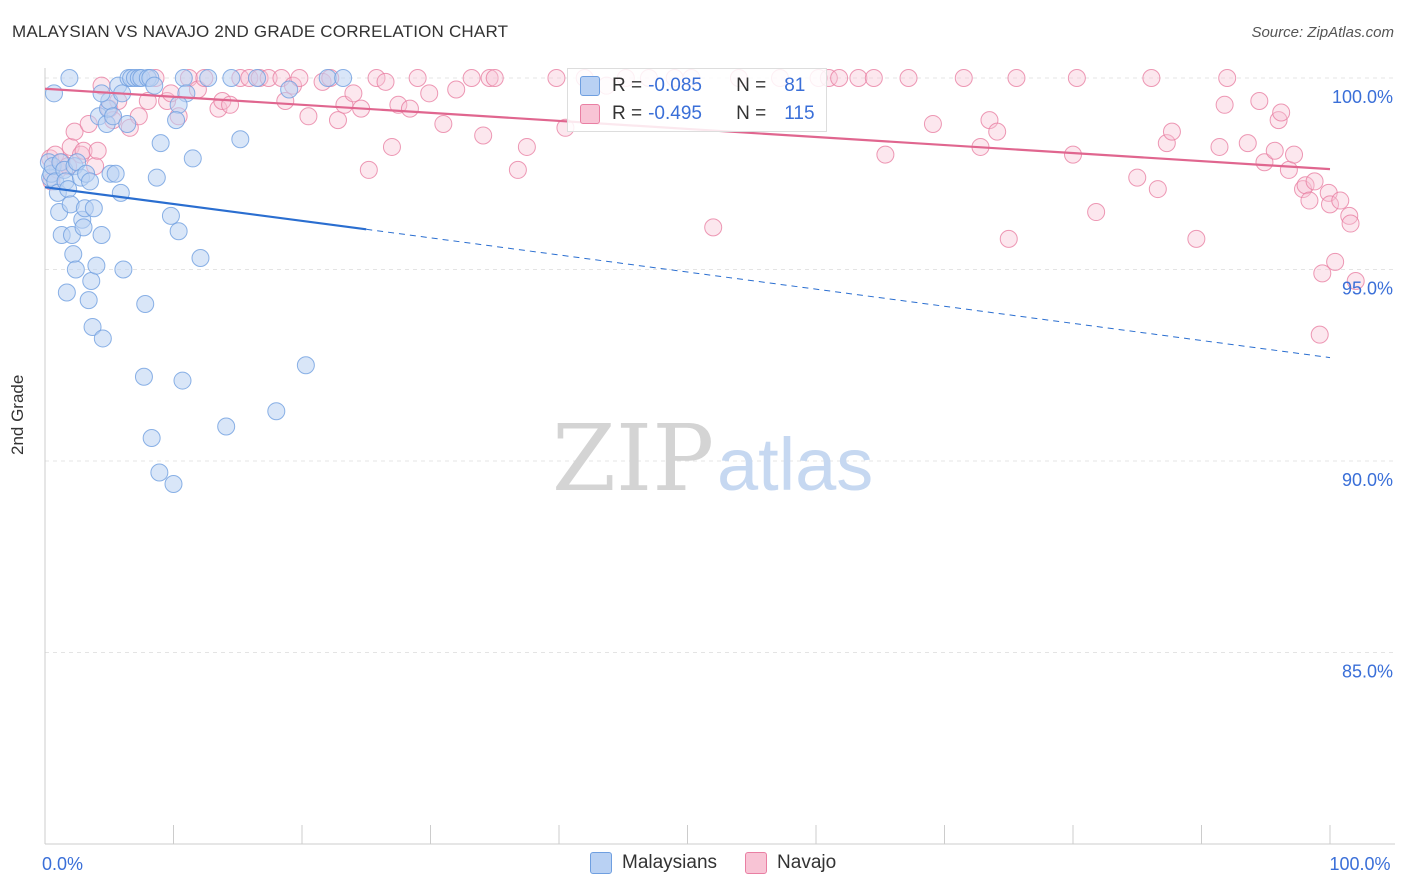 The image size is (1406, 892). What do you see at coordinates (756, 863) in the screenshot?
I see `navajo-legend-swatch` at bounding box center [756, 863].